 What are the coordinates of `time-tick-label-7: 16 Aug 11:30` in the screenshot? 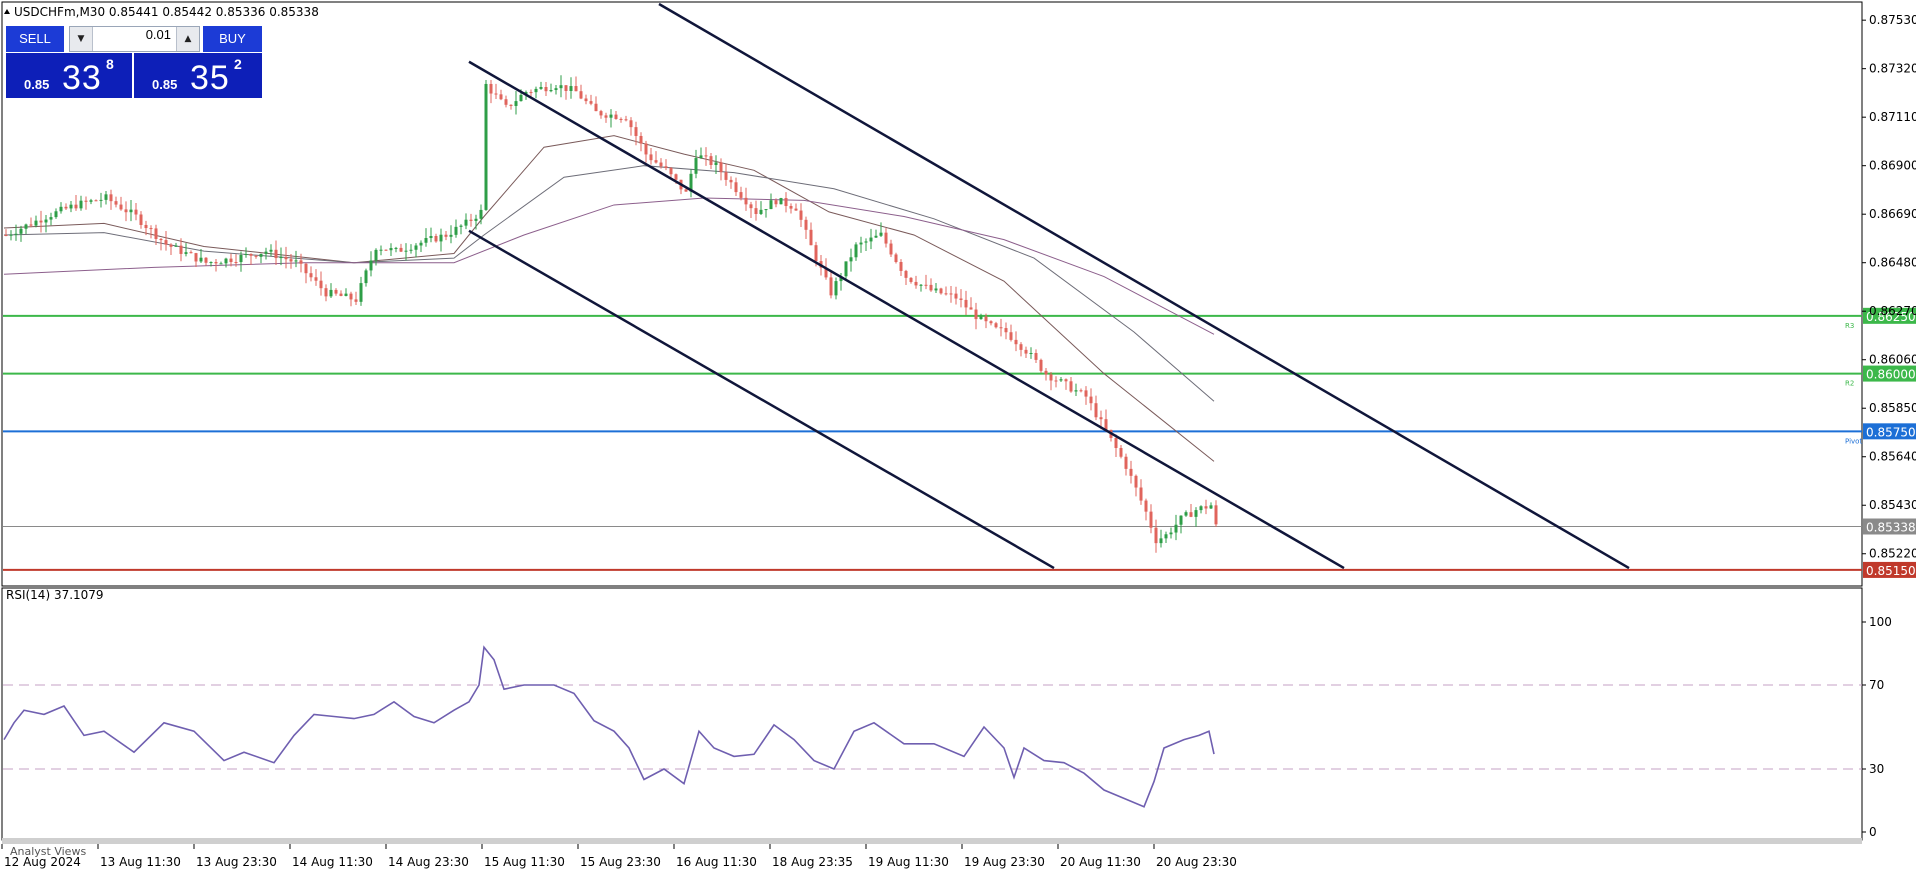 It's located at (716, 862).